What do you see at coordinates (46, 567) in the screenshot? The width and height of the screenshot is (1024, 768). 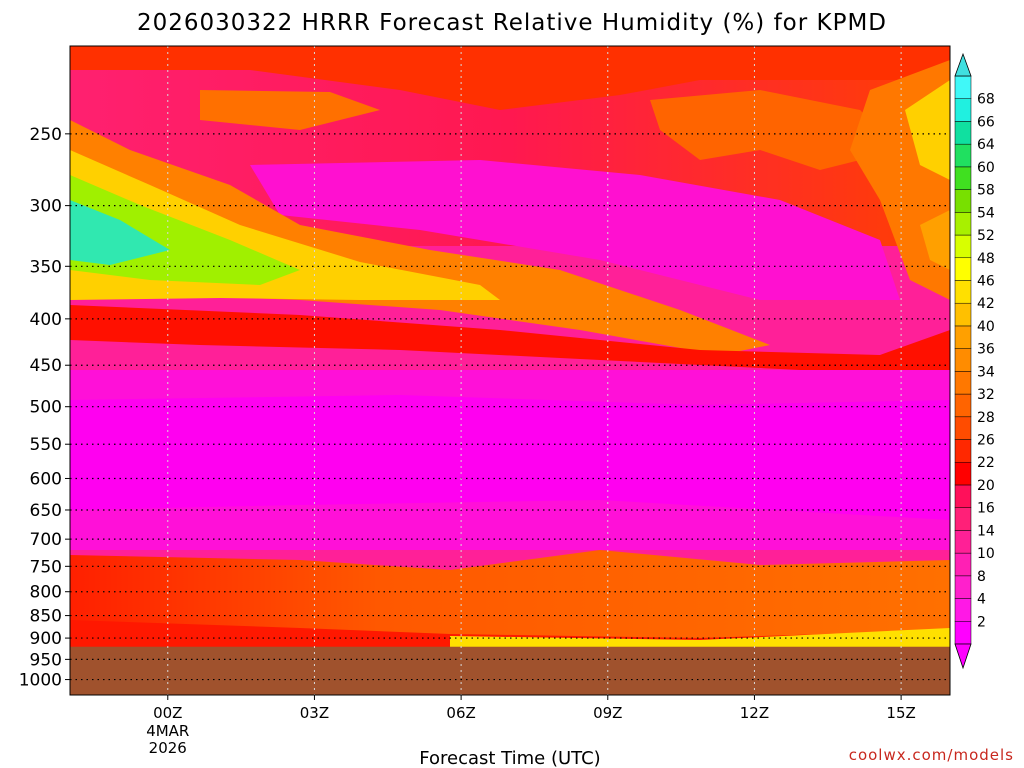 I see `y-tick-label: 750` at bounding box center [46, 567].